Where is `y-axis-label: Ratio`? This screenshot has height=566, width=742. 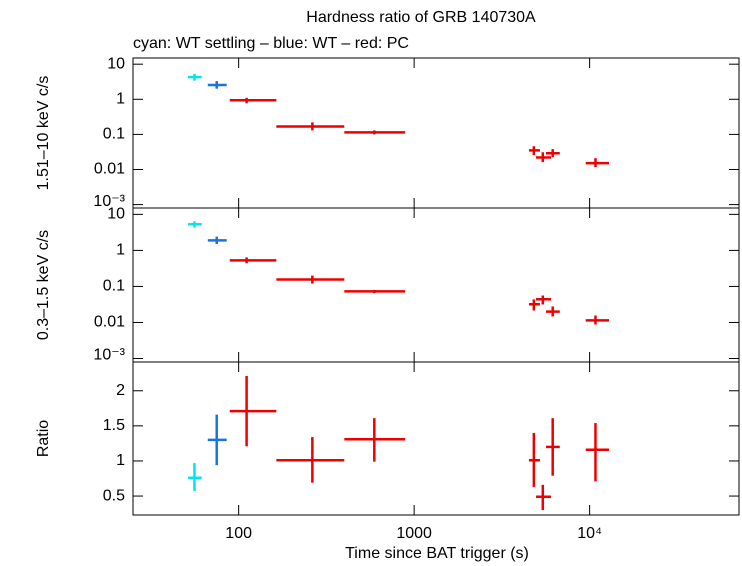
y-axis-label: Ratio is located at coordinates (43, 438).